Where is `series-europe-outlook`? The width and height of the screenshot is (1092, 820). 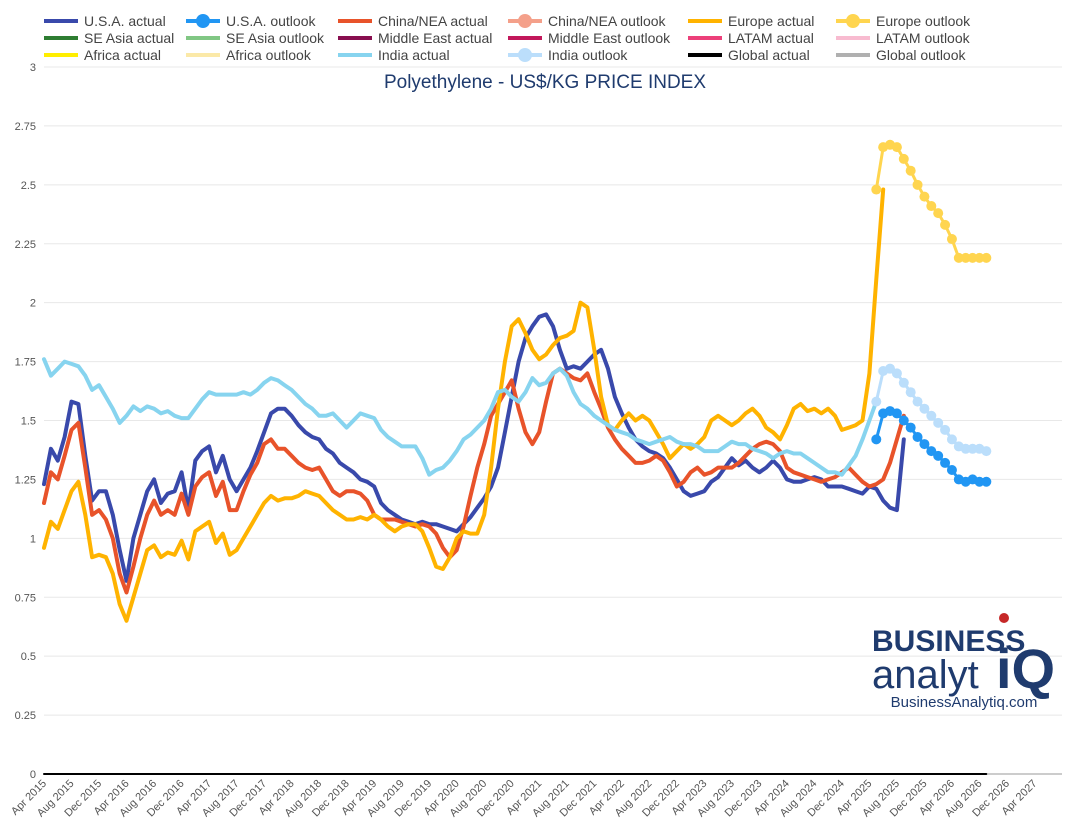 series-europe-outlook is located at coordinates (931, 201).